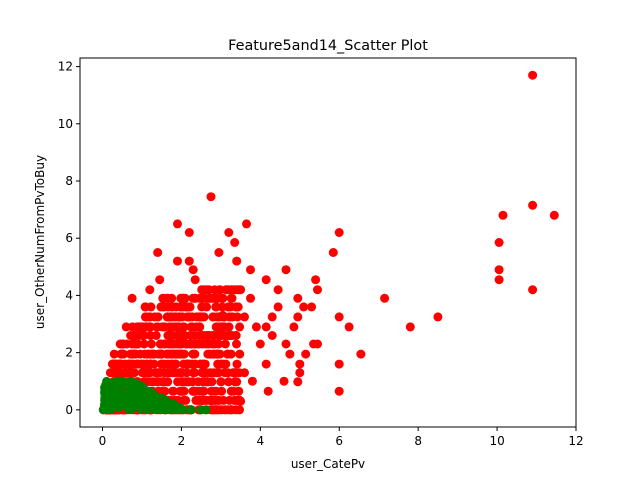 The image size is (640, 480). Describe the element at coordinates (69, 238) in the screenshot. I see `y-axis: 0 2 4 6 8 10 12` at that location.